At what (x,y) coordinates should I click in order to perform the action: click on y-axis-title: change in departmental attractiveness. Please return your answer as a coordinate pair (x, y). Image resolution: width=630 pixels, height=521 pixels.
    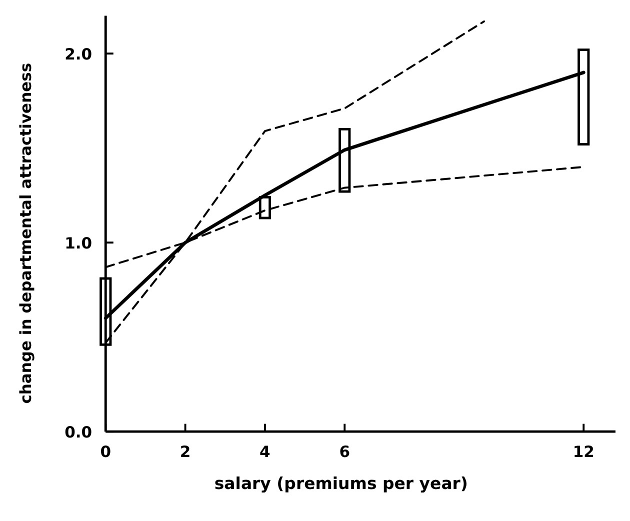
    Looking at the image, I should click on (26, 233).